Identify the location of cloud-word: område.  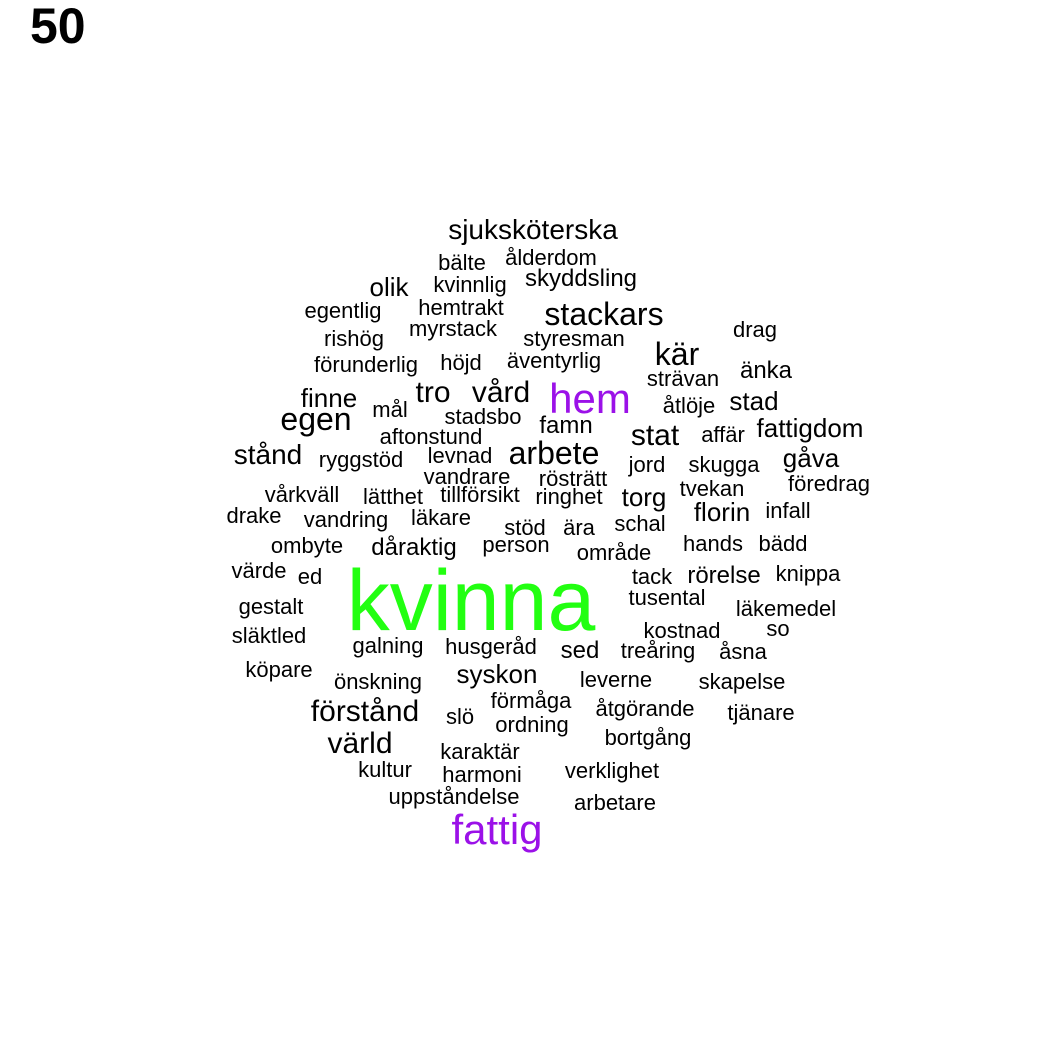
(614, 552).